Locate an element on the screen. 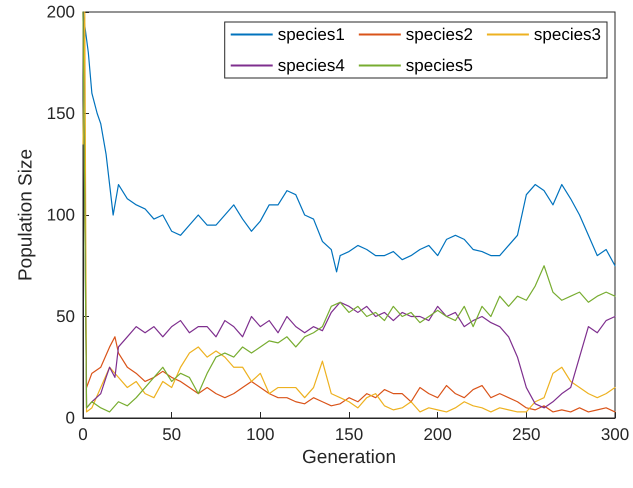 The height and width of the screenshot is (488, 633). y-tick-label: 0 is located at coordinates (70, 418).